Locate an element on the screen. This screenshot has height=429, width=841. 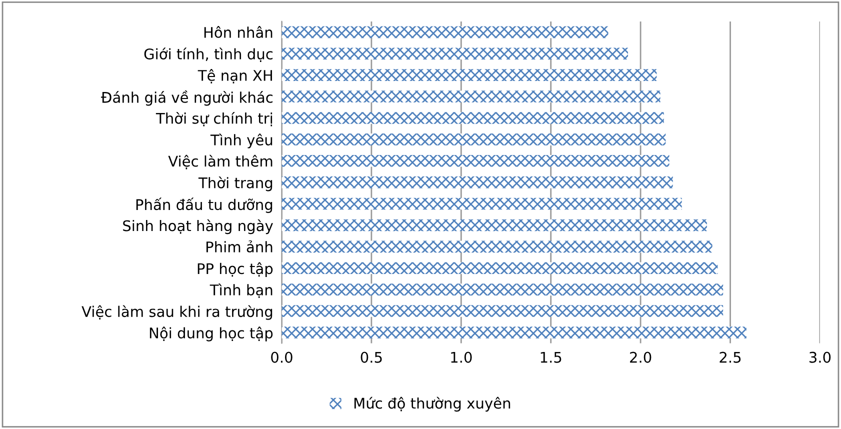
x-tick-label: 1.5 is located at coordinates (551, 357).